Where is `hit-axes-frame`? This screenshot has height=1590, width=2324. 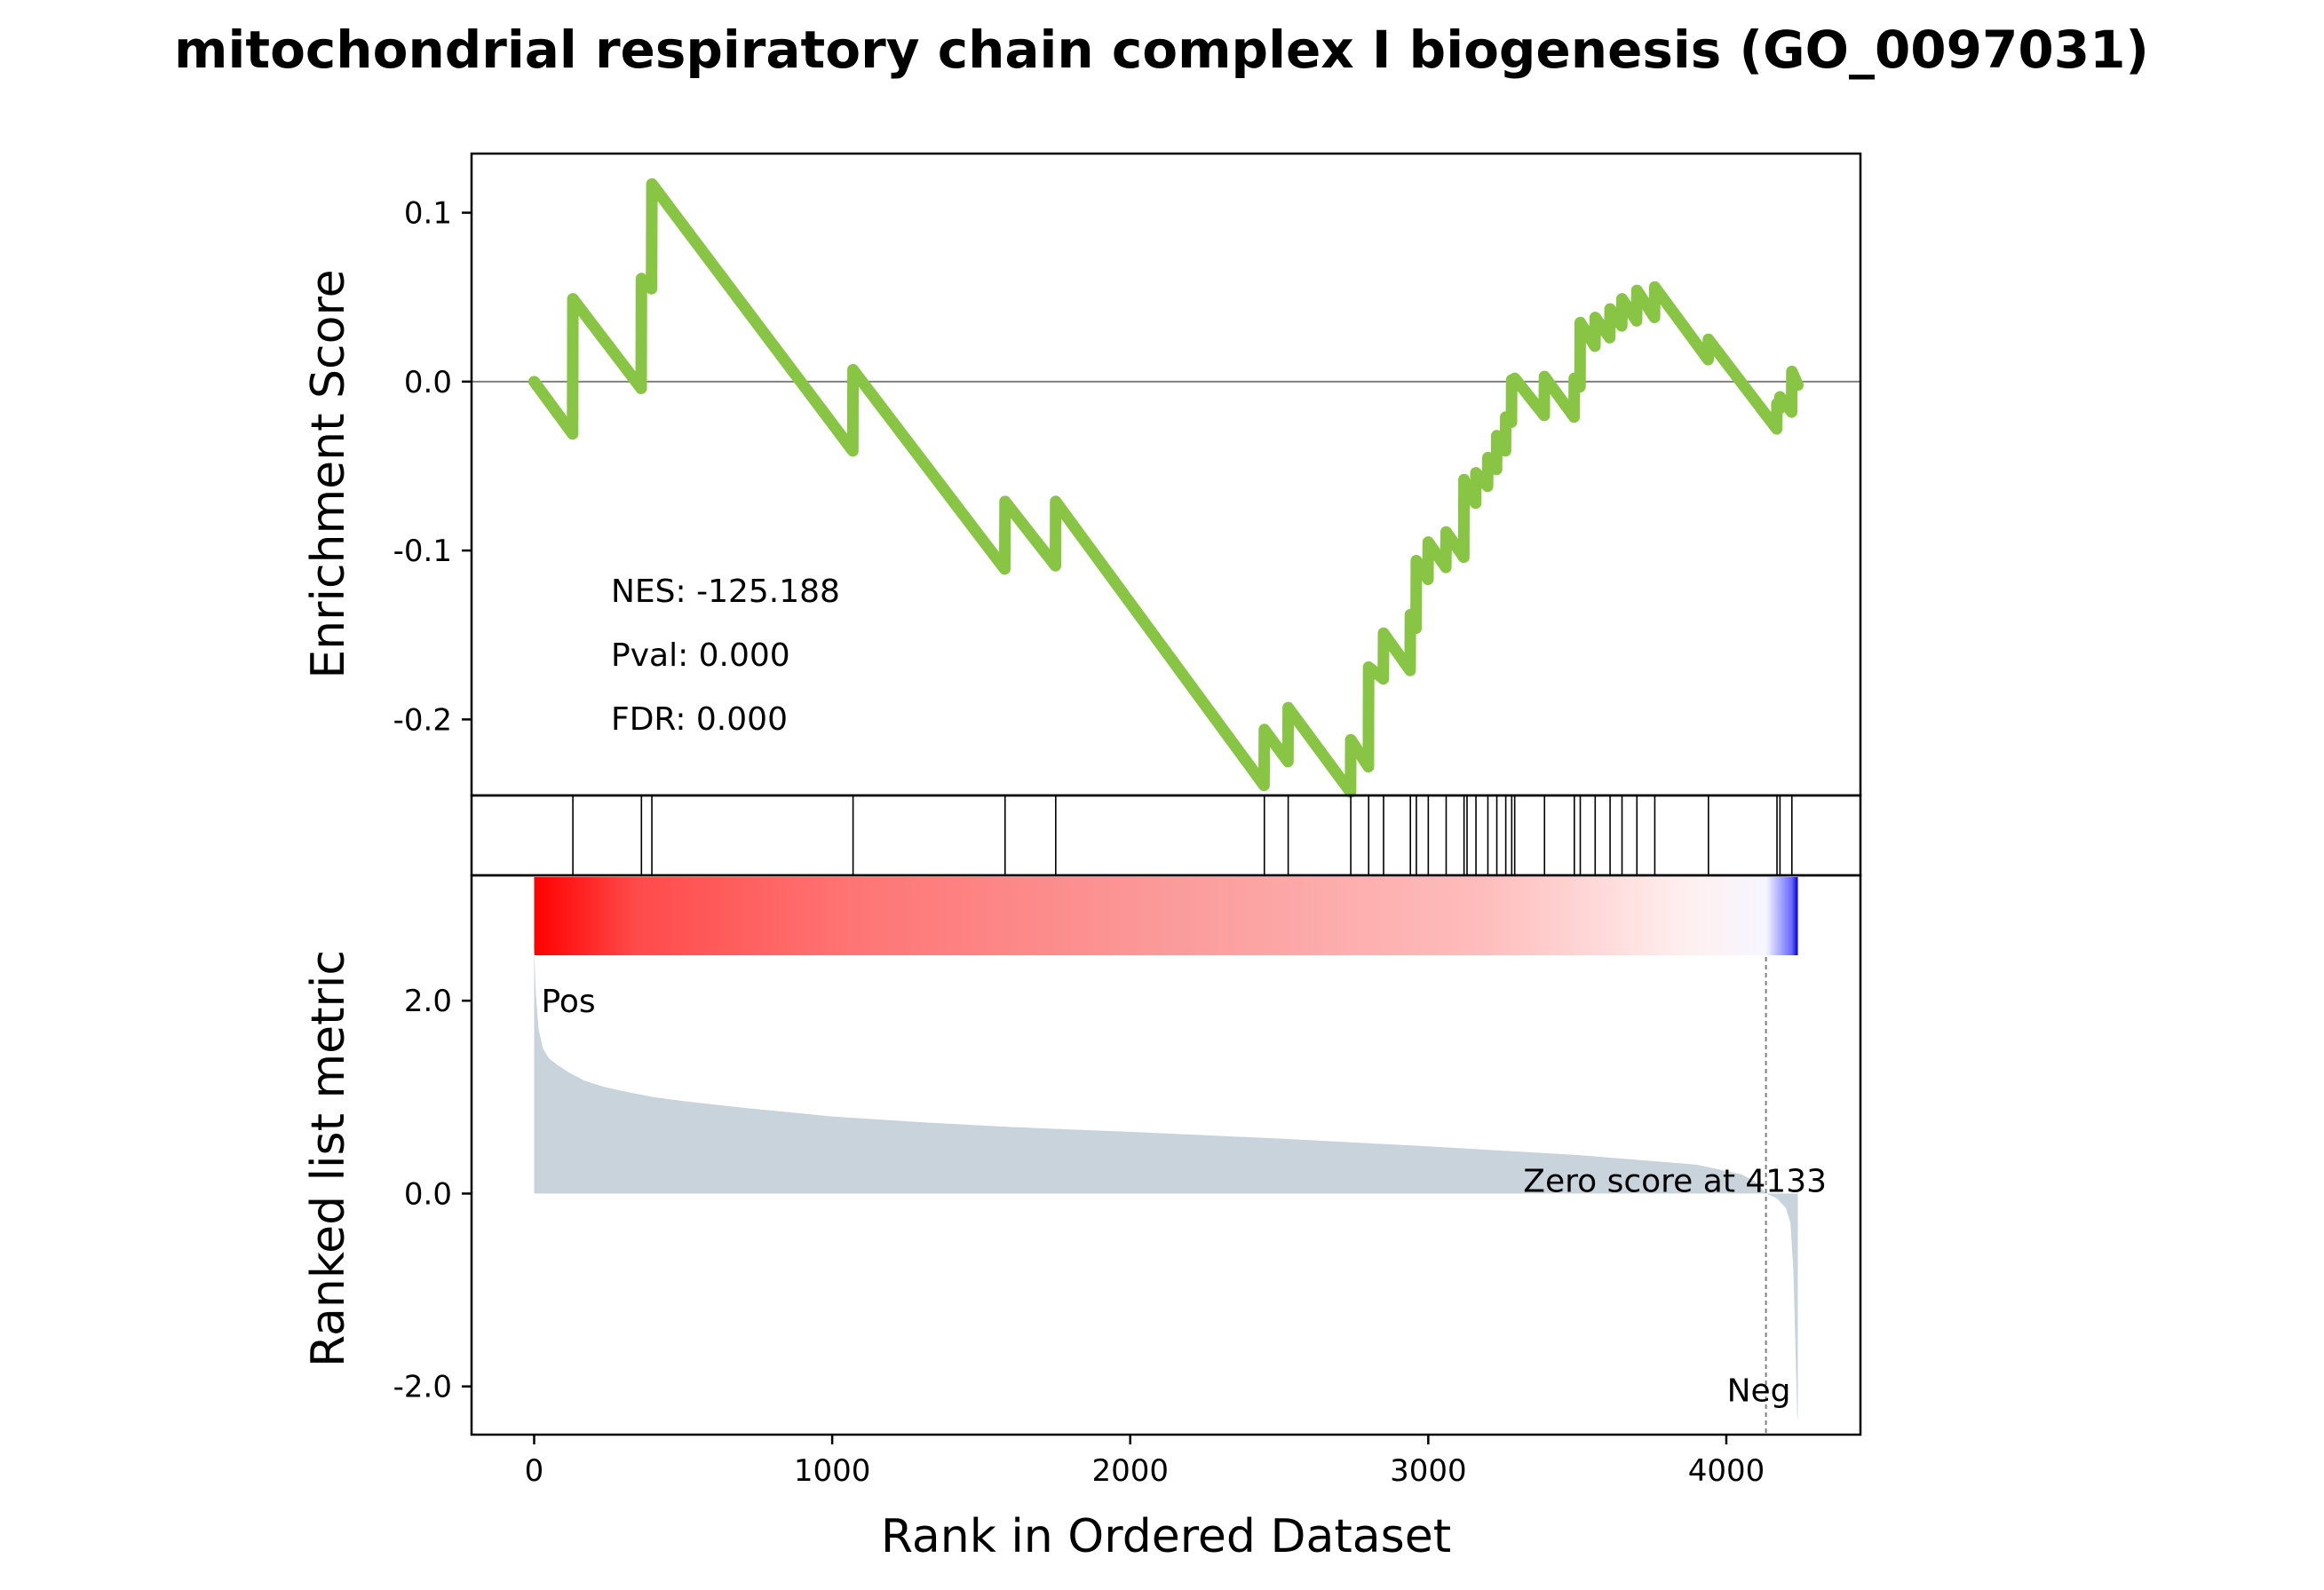 hit-axes-frame is located at coordinates (1166, 836).